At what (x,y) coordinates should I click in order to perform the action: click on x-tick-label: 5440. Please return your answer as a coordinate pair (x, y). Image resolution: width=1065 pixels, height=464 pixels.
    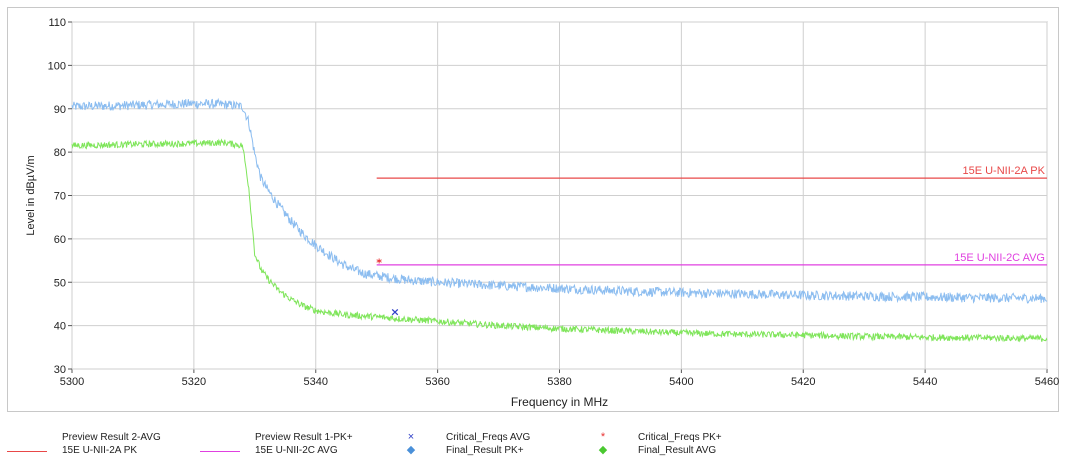
    Looking at the image, I should click on (925, 382).